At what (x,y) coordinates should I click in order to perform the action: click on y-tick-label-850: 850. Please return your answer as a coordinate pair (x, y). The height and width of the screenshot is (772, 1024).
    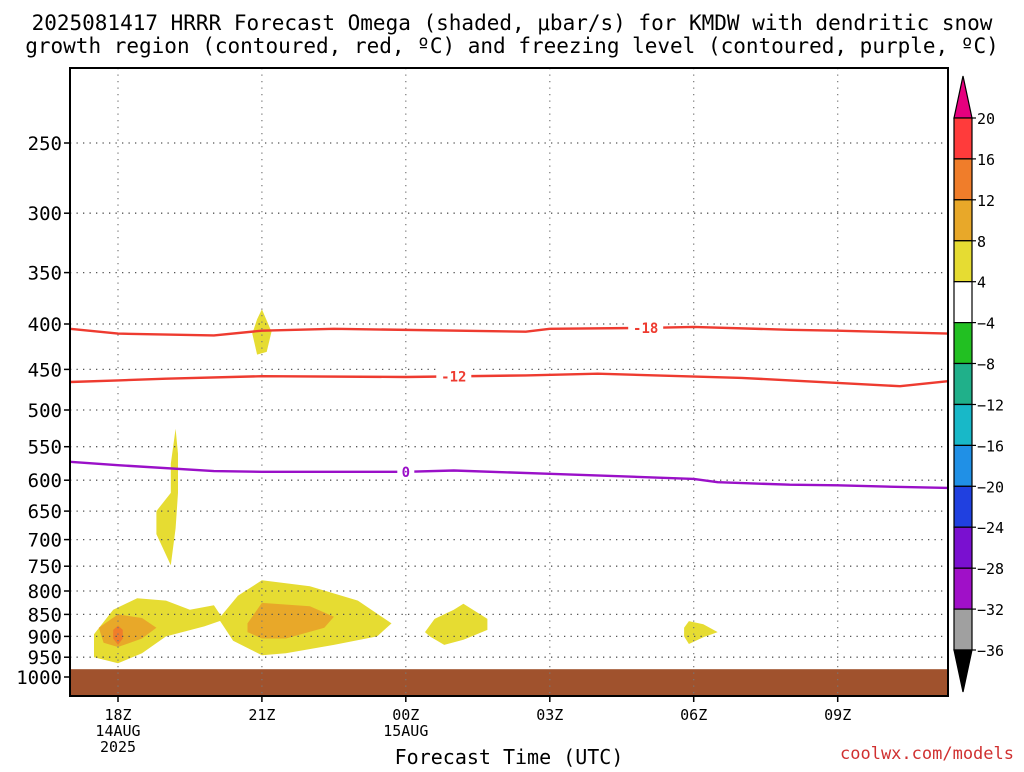
    Looking at the image, I should click on (45, 615).